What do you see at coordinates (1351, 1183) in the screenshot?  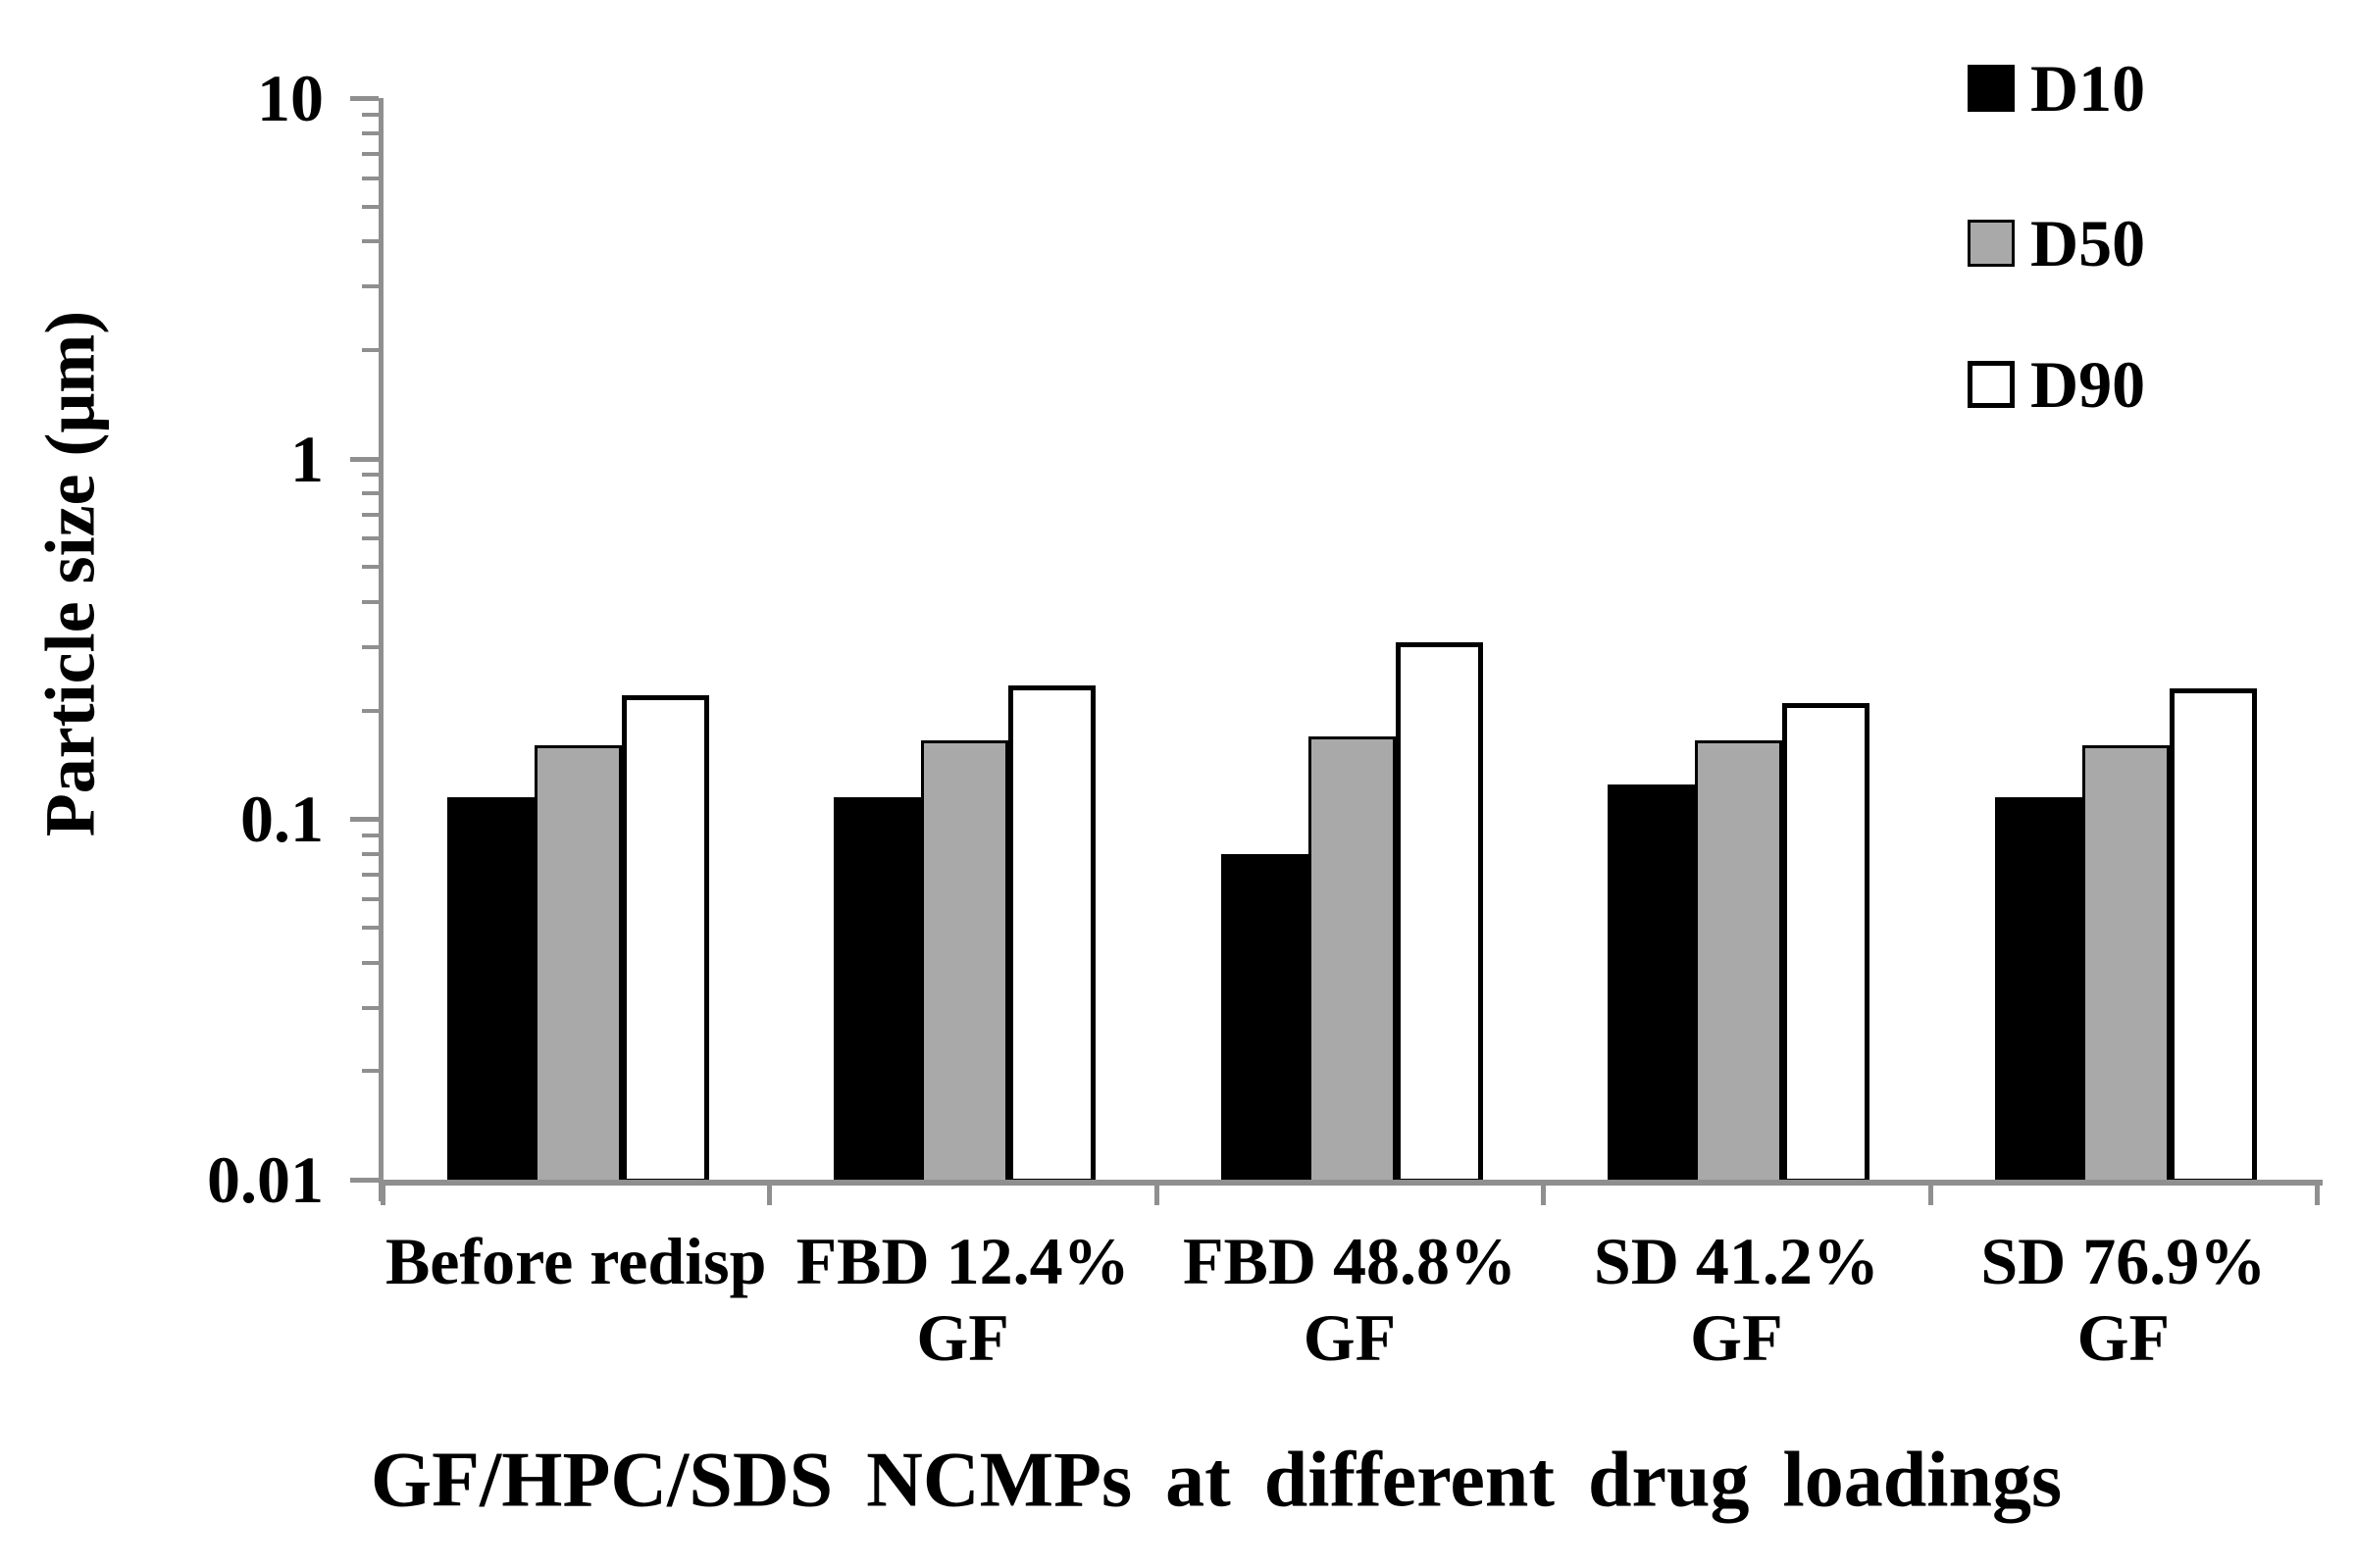 I see `x-axis-line` at bounding box center [1351, 1183].